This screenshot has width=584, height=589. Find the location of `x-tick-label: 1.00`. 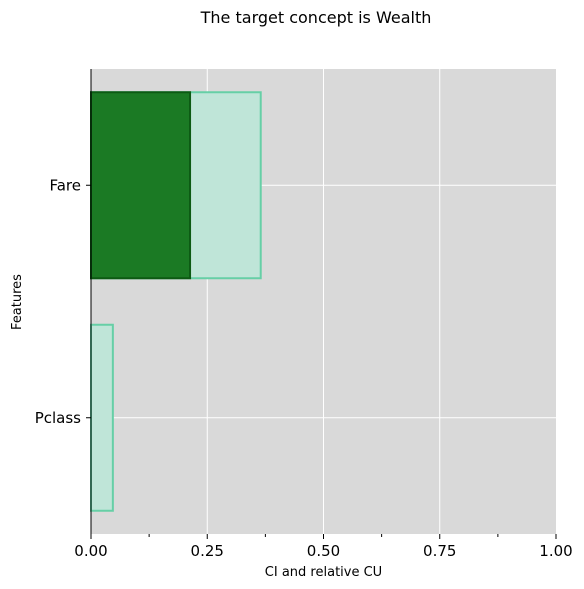

x-tick-label: 1.00 is located at coordinates (555, 551).